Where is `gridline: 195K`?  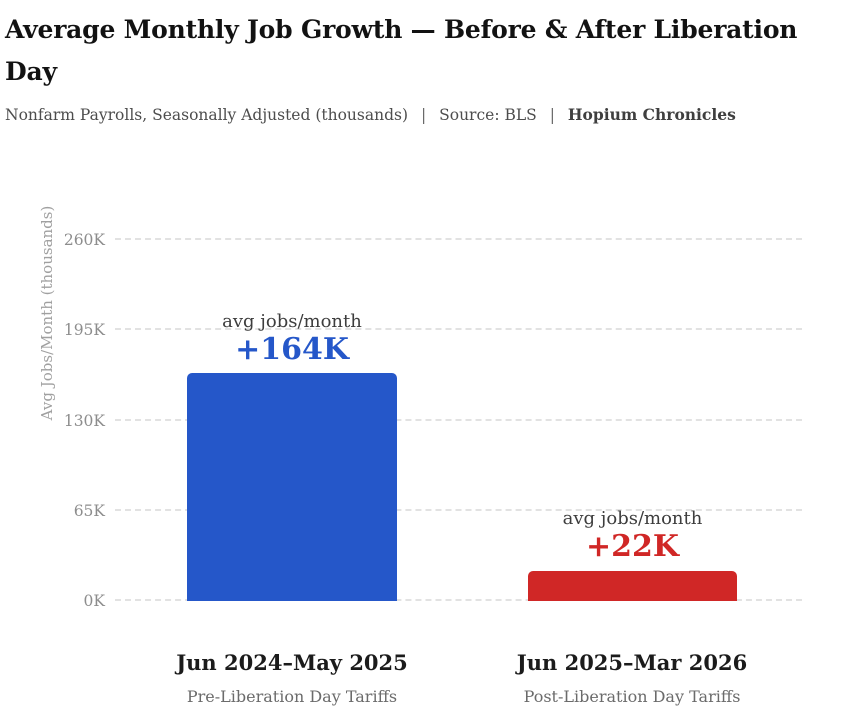 gridline: 195K is located at coordinates (433, 330).